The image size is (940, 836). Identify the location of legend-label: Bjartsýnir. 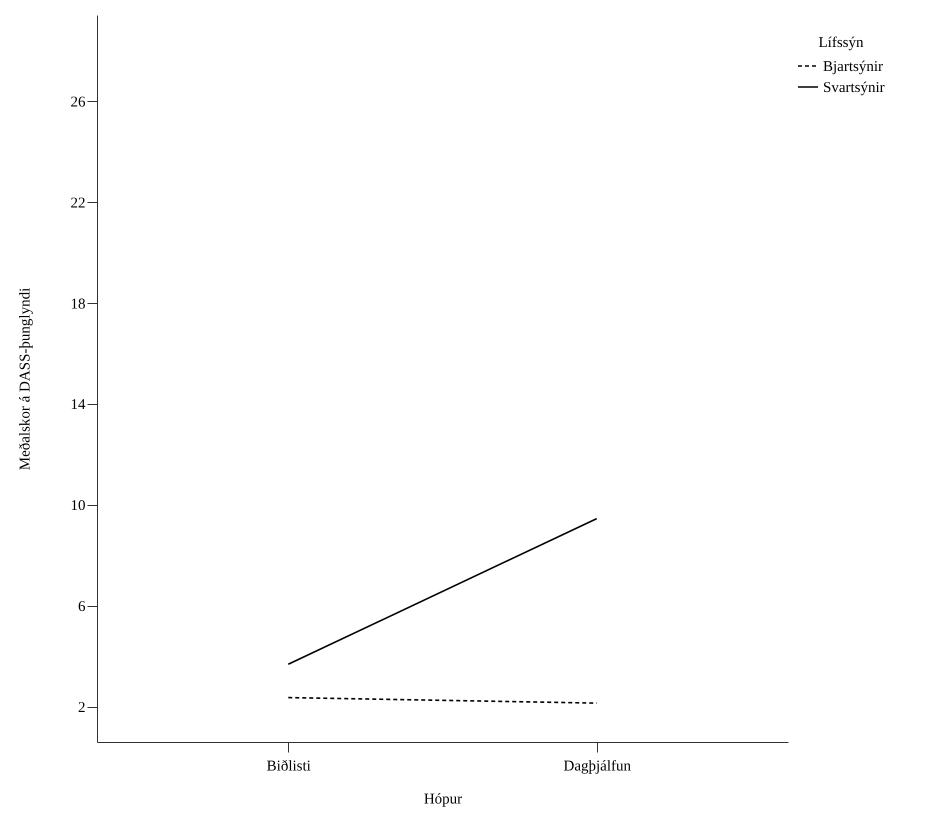
(853, 67).